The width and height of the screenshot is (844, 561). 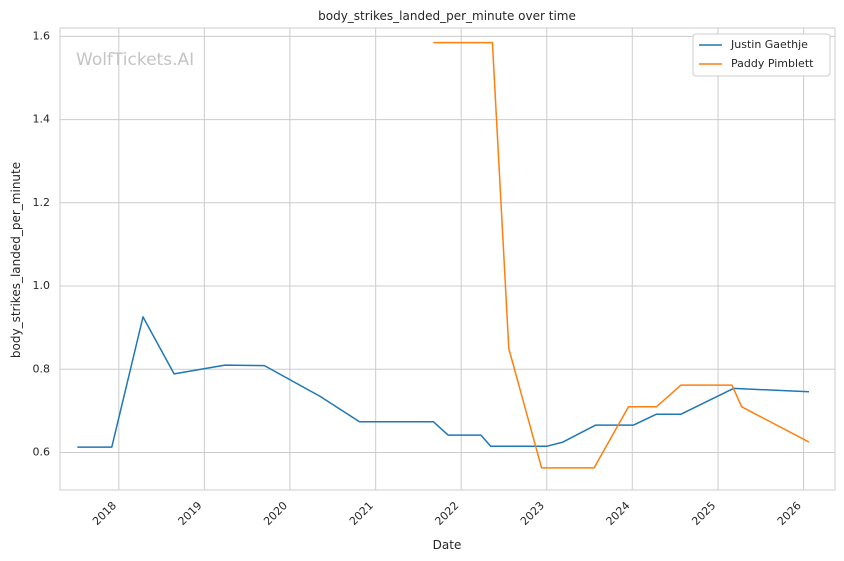 I want to click on y-tick-label: 1.6, so click(x=42, y=35).